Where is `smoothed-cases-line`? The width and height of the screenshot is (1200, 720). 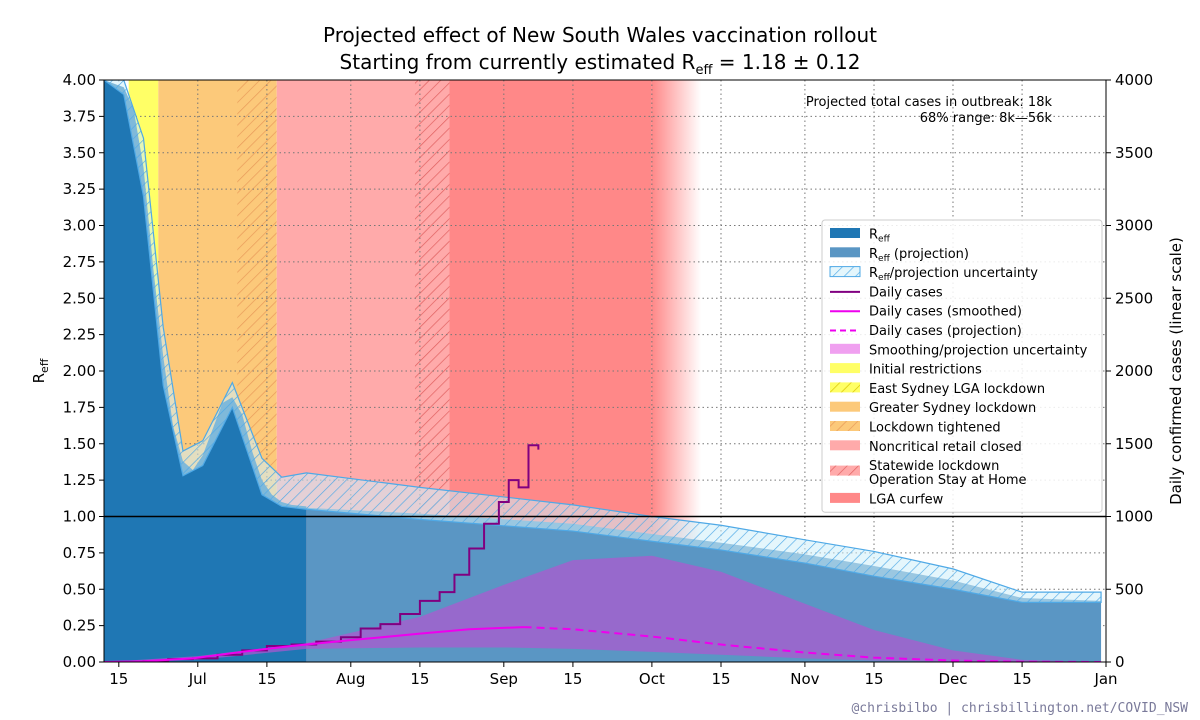
smoothed-cases-line is located at coordinates (314, 644).